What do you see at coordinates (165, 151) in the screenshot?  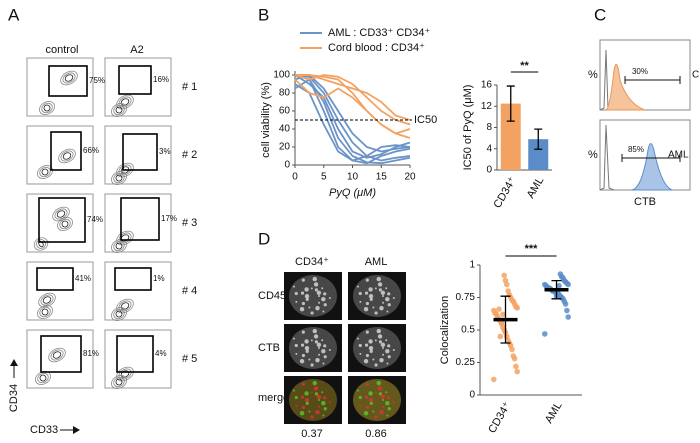 I see `gate-percent: 3%` at bounding box center [165, 151].